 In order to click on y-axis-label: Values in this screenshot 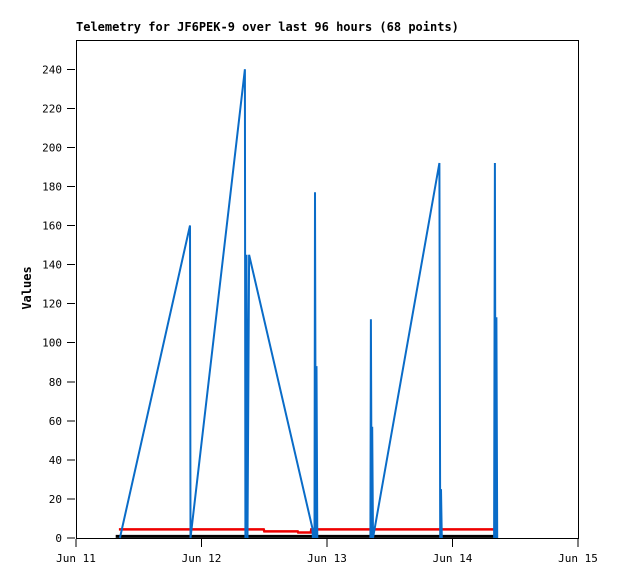, I will do `click(27, 287)`.